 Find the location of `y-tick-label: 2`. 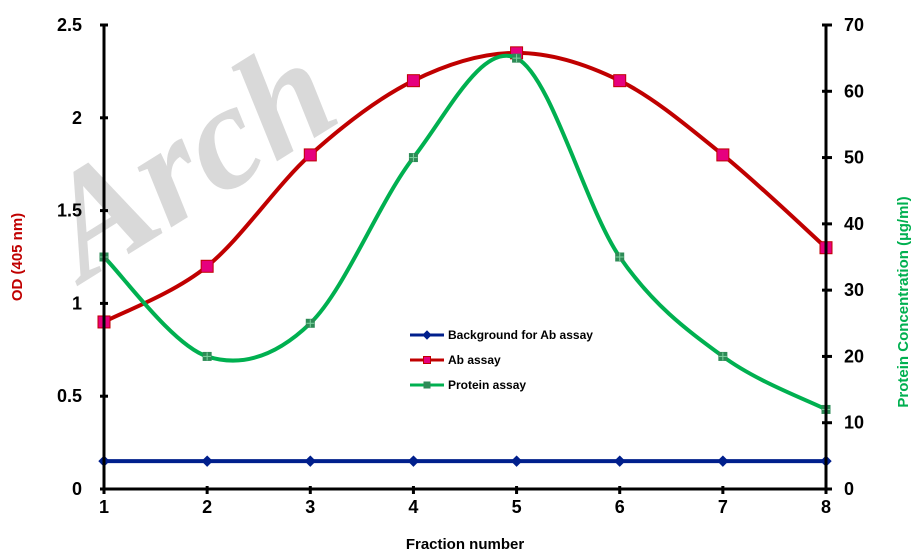

y-tick-label: 2 is located at coordinates (77, 118).